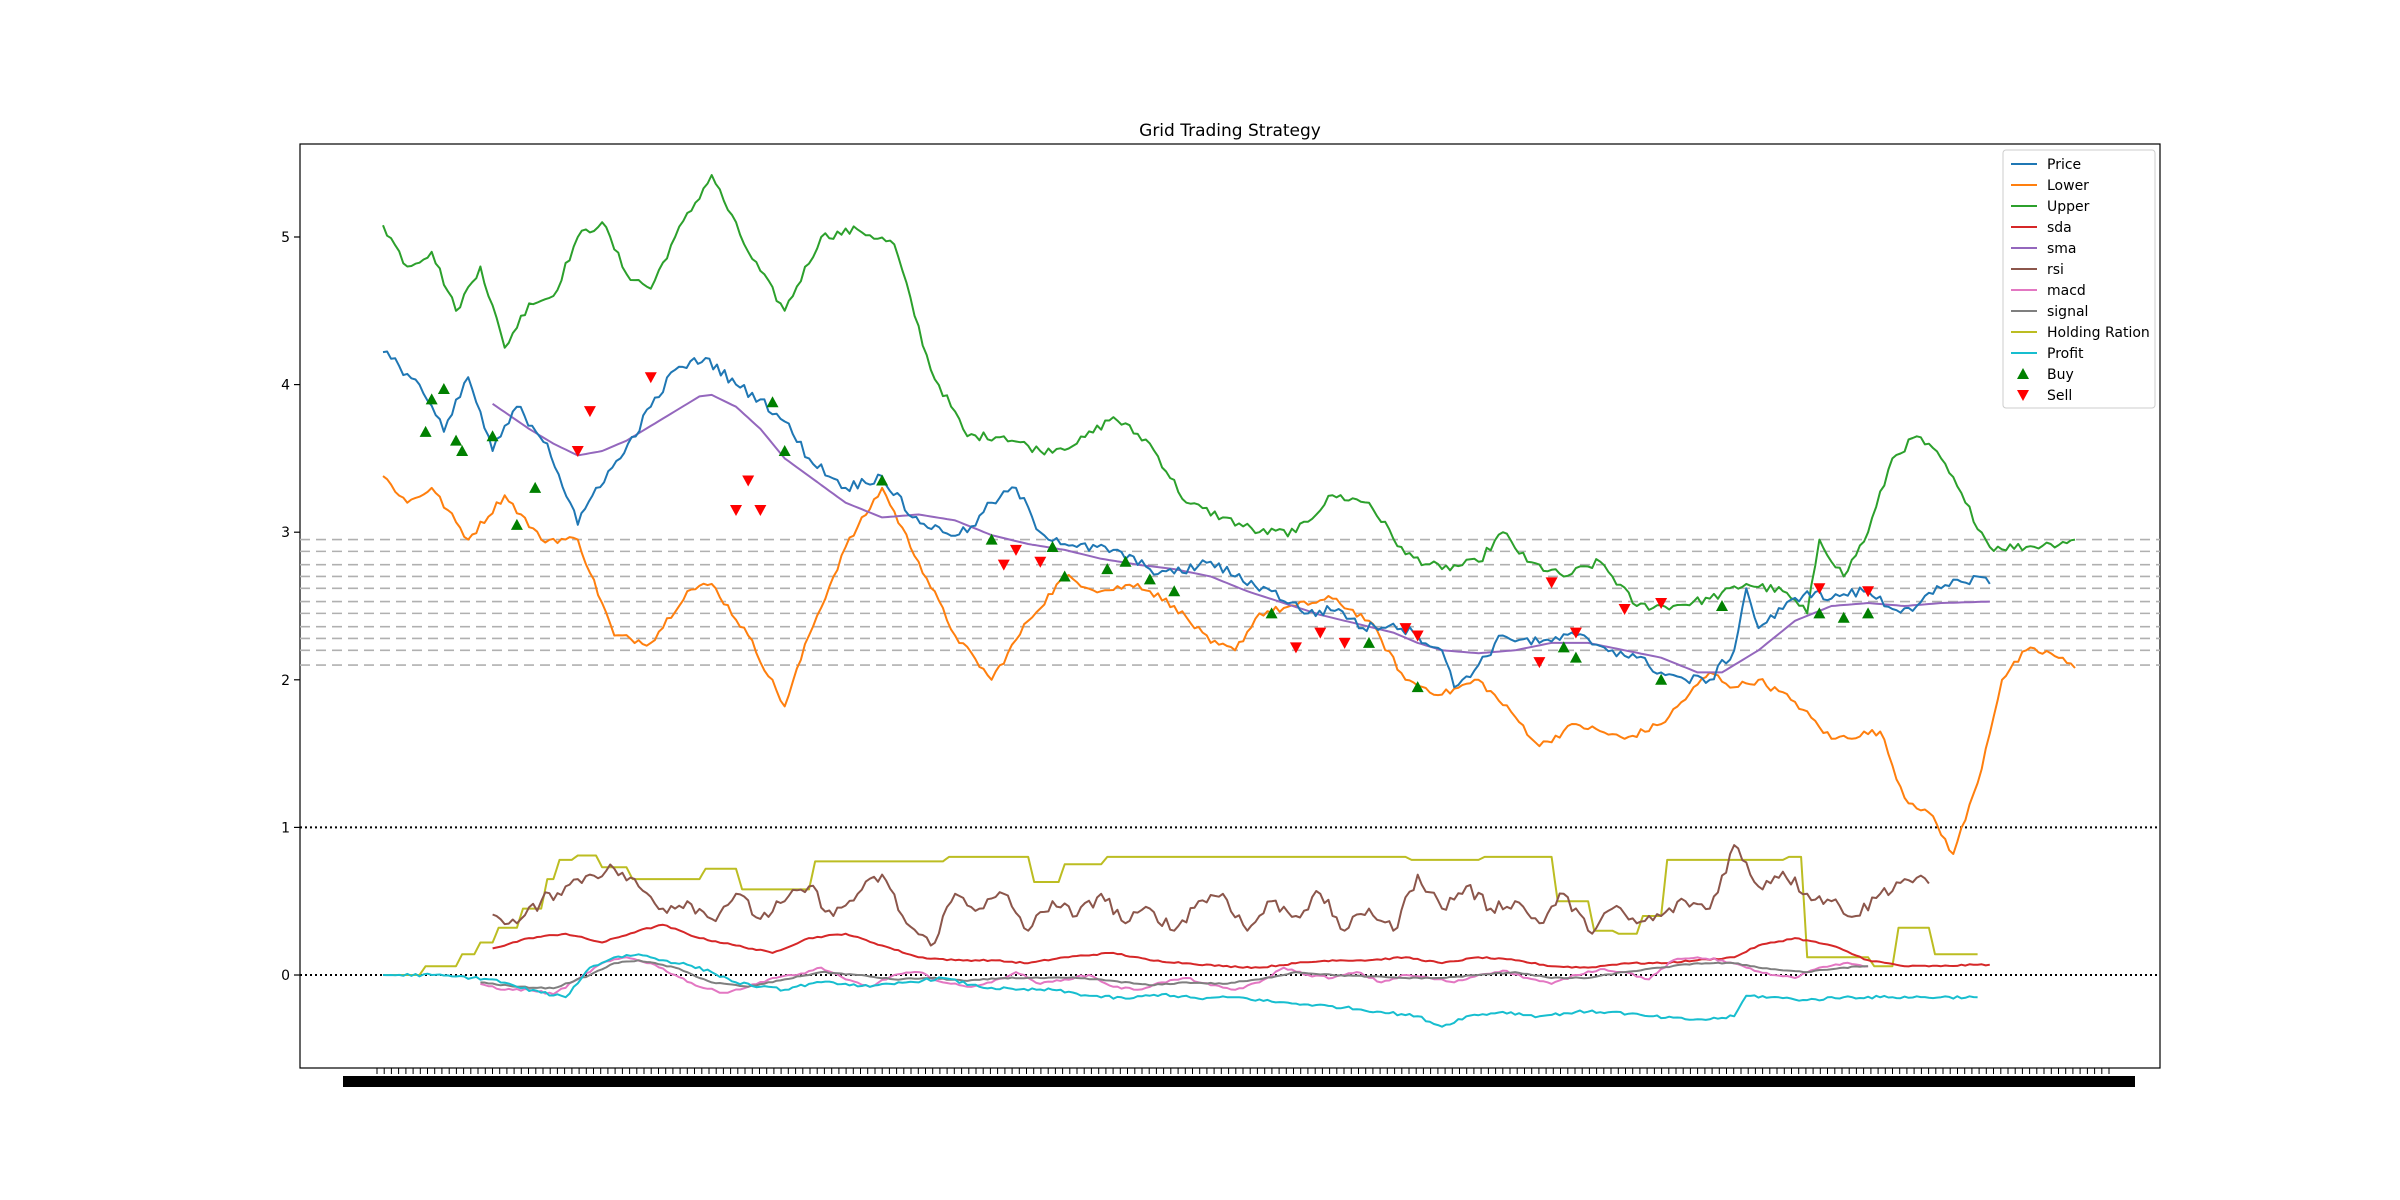  Describe the element at coordinates (285, 976) in the screenshot. I see `y-tick-label: 0` at that location.